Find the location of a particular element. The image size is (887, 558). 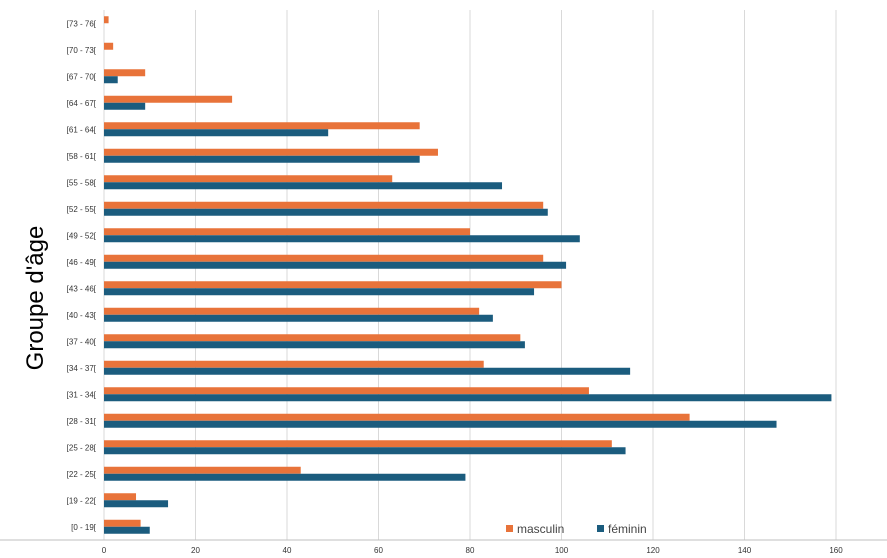

legend-swatch-masculin is located at coordinates (509, 528).